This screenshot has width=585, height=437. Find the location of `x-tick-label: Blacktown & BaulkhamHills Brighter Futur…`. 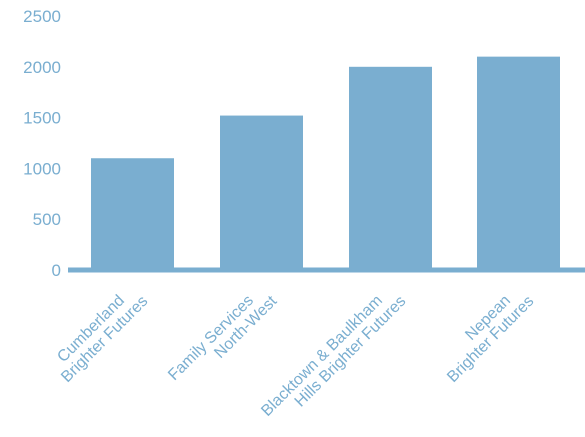

x-tick-label: Blacktown & BaulkhamHills Brighter Futur… is located at coordinates (333, 356).